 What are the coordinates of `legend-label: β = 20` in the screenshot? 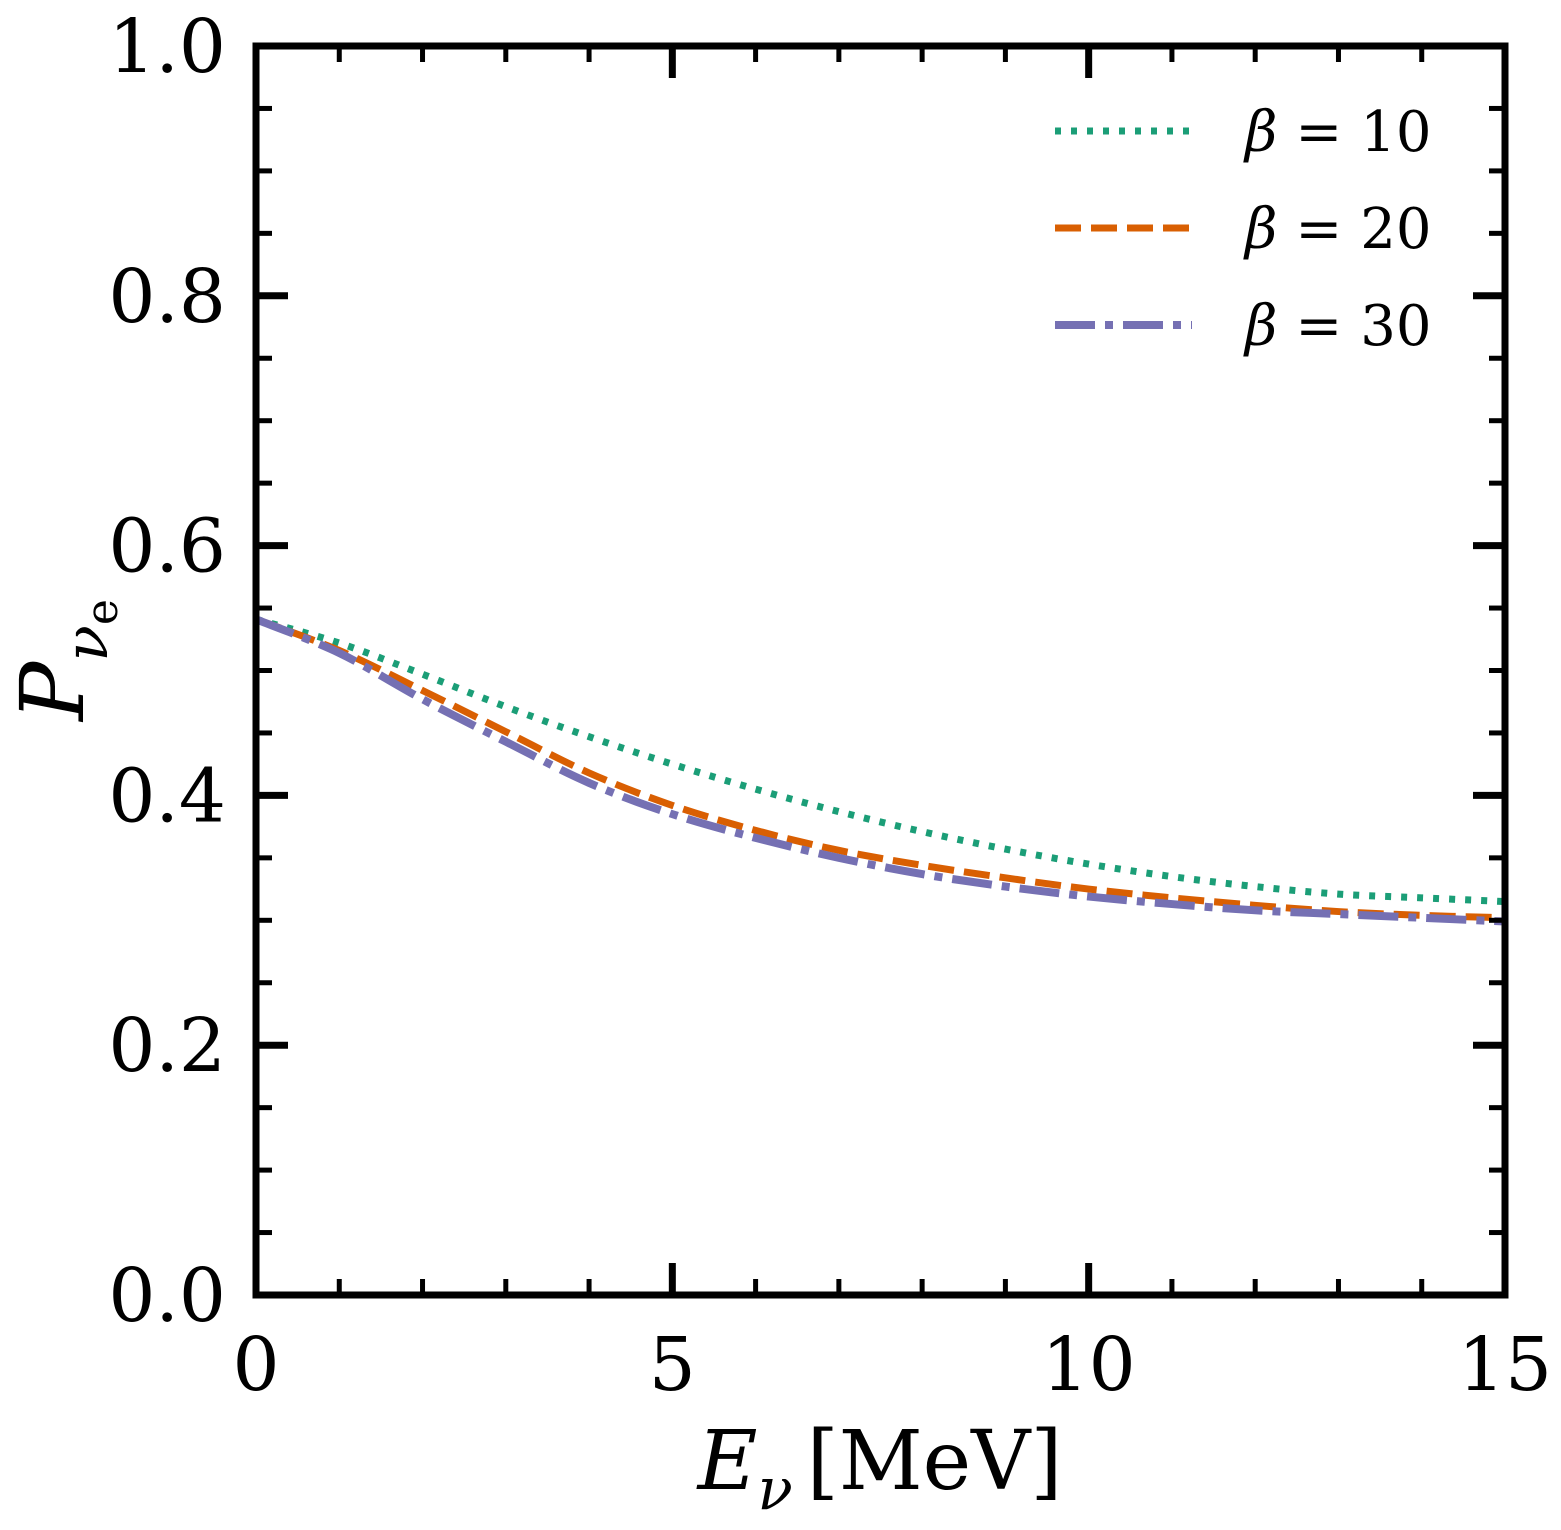 It's located at (1337, 229).